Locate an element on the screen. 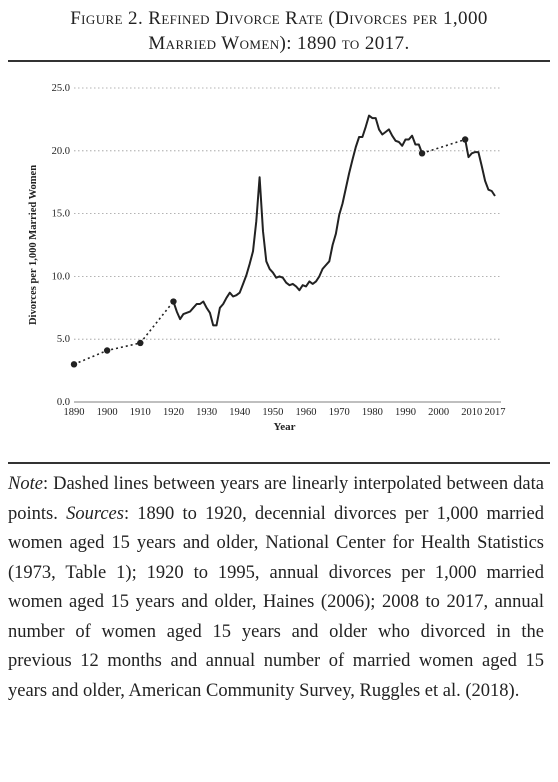 The height and width of the screenshot is (782, 558). top-rule is located at coordinates (279, 61).